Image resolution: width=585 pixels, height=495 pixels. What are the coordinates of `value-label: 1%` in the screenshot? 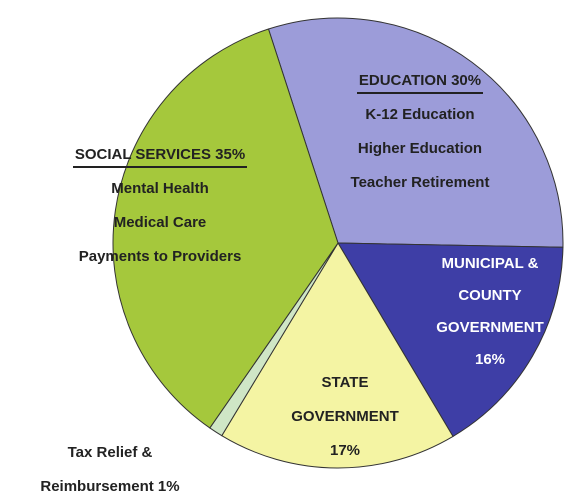 It's located at (168, 486).